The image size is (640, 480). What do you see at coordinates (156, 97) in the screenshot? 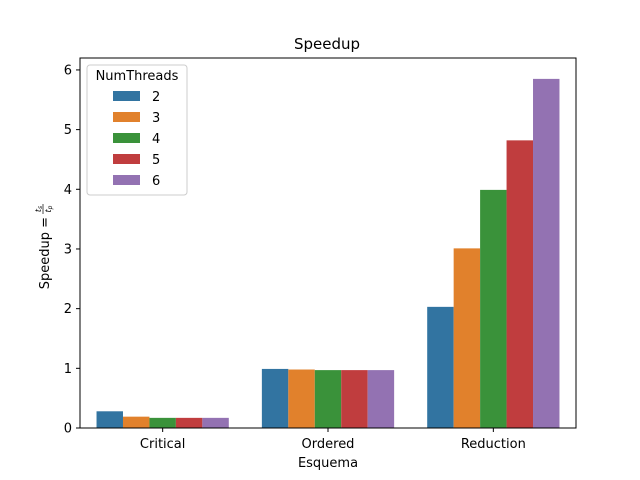
I see `legend-label-2: 2` at bounding box center [156, 97].